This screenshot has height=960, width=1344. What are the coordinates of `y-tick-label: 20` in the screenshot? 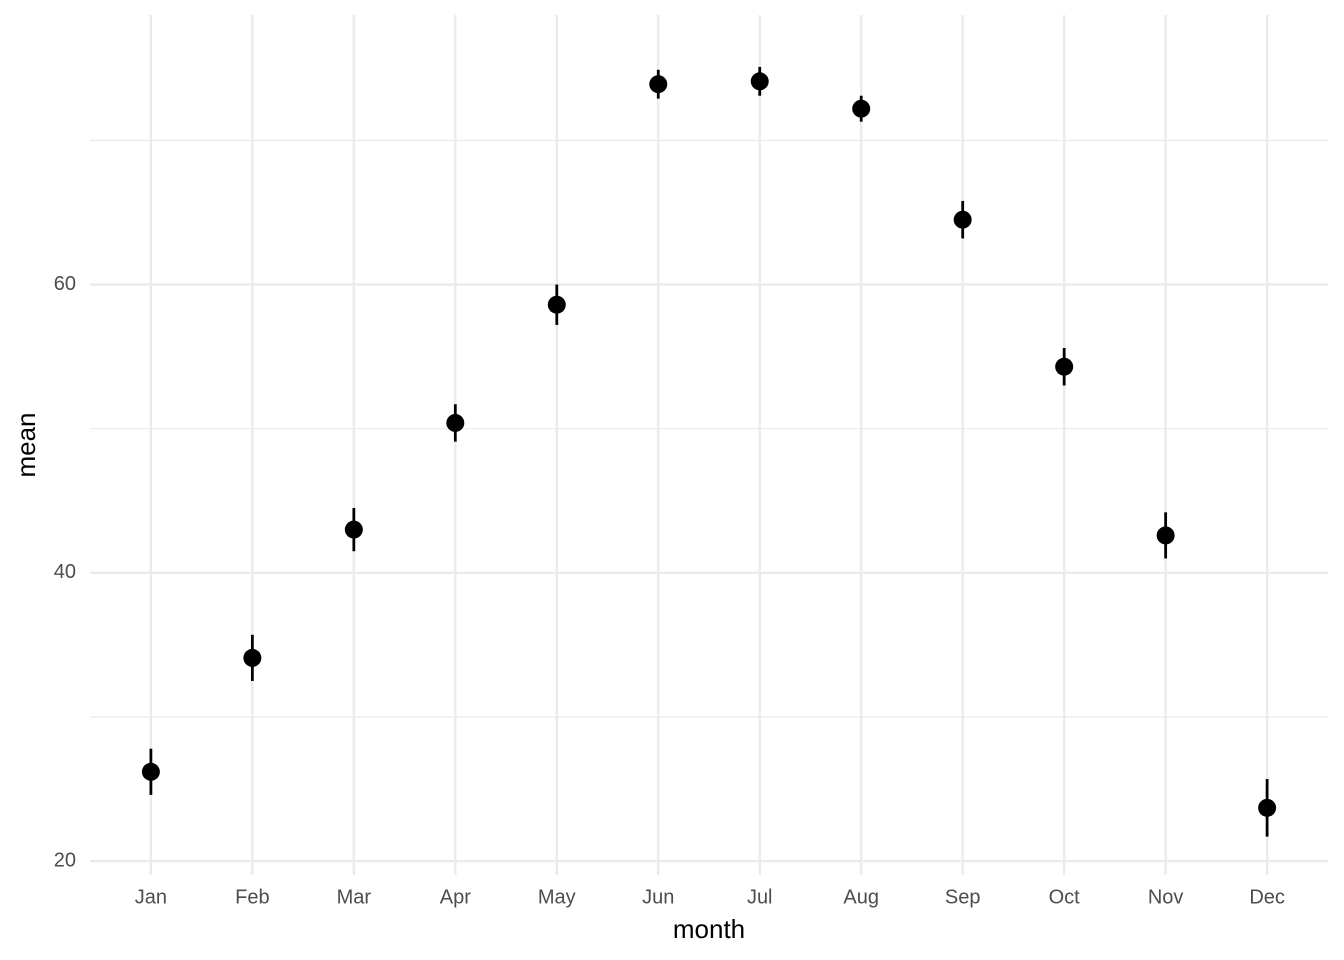 It's located at (65, 860).